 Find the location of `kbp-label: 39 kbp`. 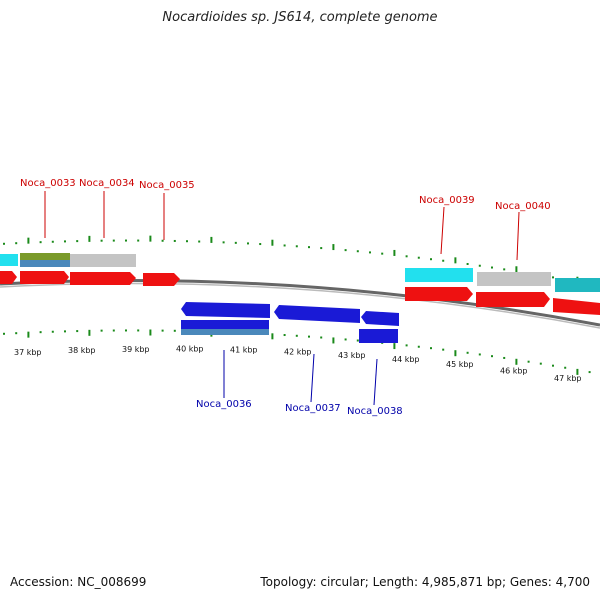

kbp-label: 39 kbp is located at coordinates (136, 349).